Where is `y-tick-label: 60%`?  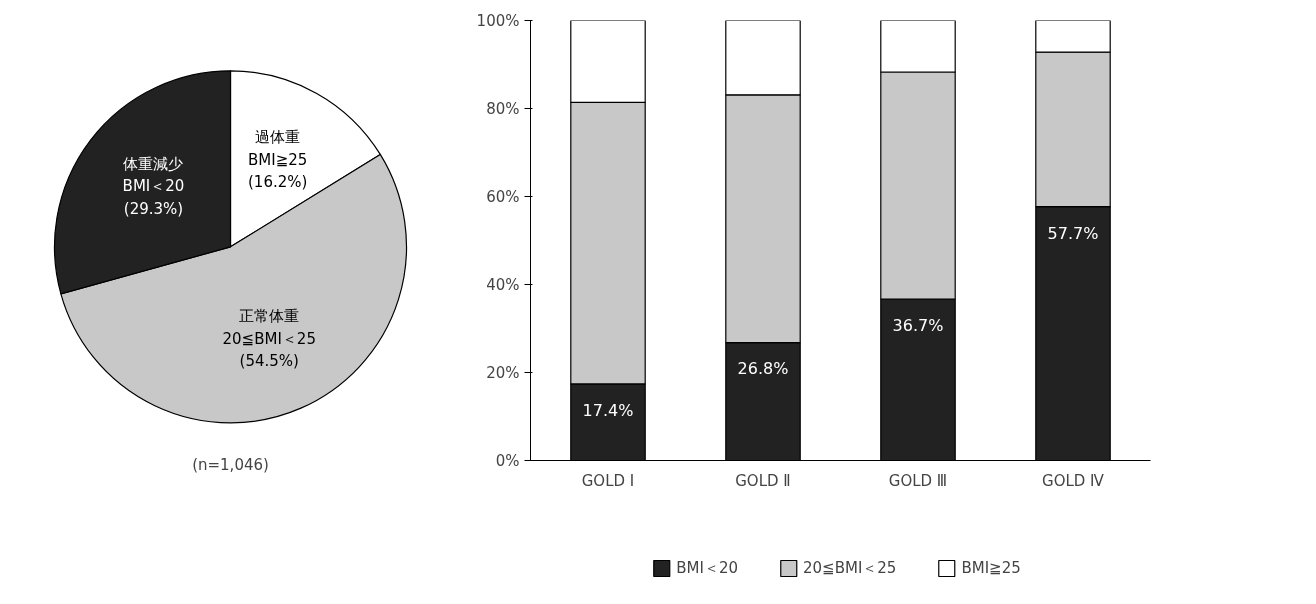 y-tick-label: 60% is located at coordinates (503, 196).